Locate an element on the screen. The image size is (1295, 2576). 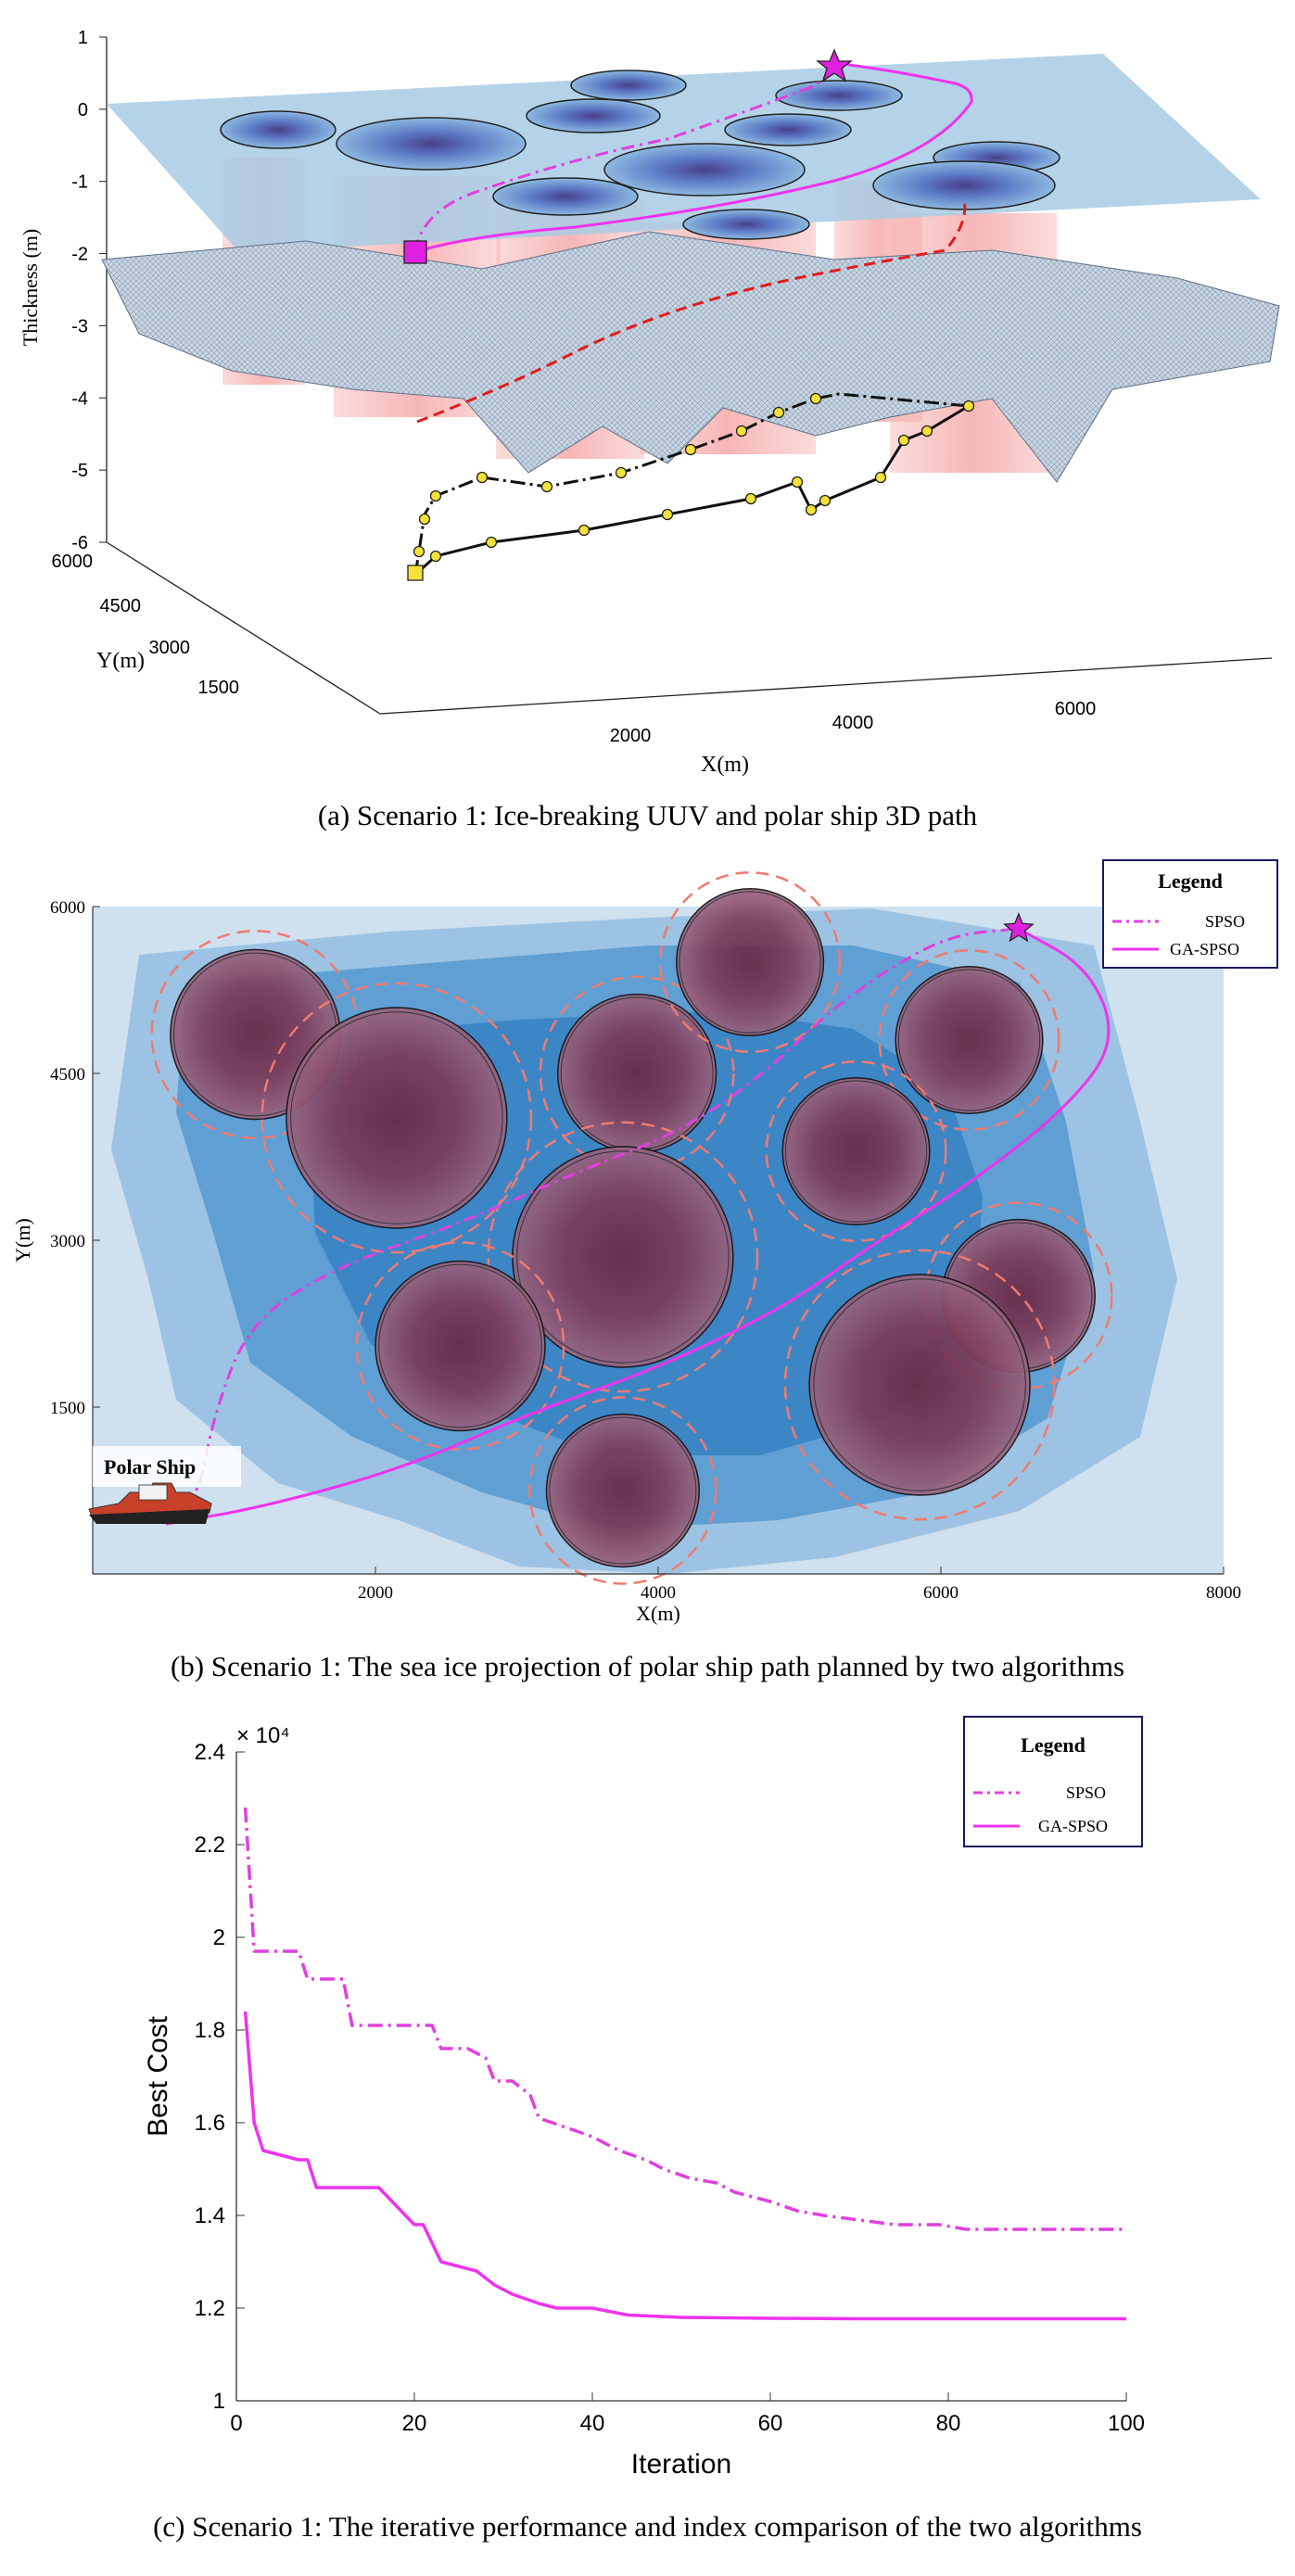
chart-b-y-tick-label: 3000 is located at coordinates (67, 1241).